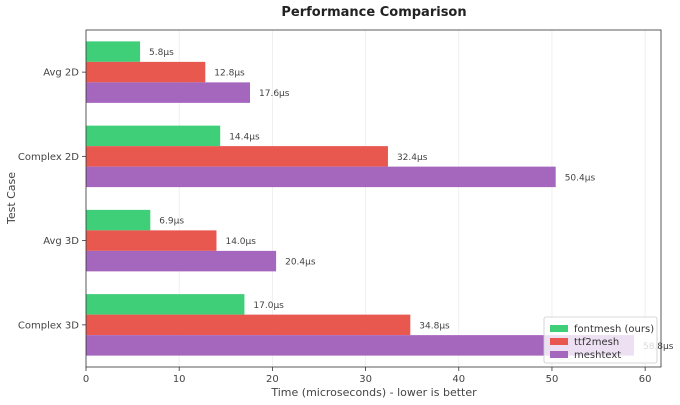  What do you see at coordinates (373, 392) in the screenshot?
I see `x-axis-label: Time (microseconds) - lower is better` at bounding box center [373, 392].